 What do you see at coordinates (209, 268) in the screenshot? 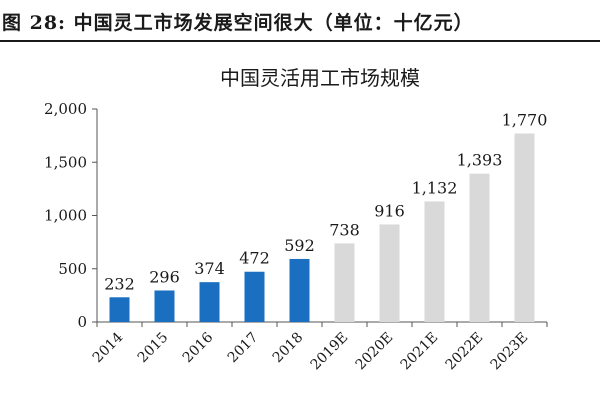
I see `value-label: 374` at bounding box center [209, 268].